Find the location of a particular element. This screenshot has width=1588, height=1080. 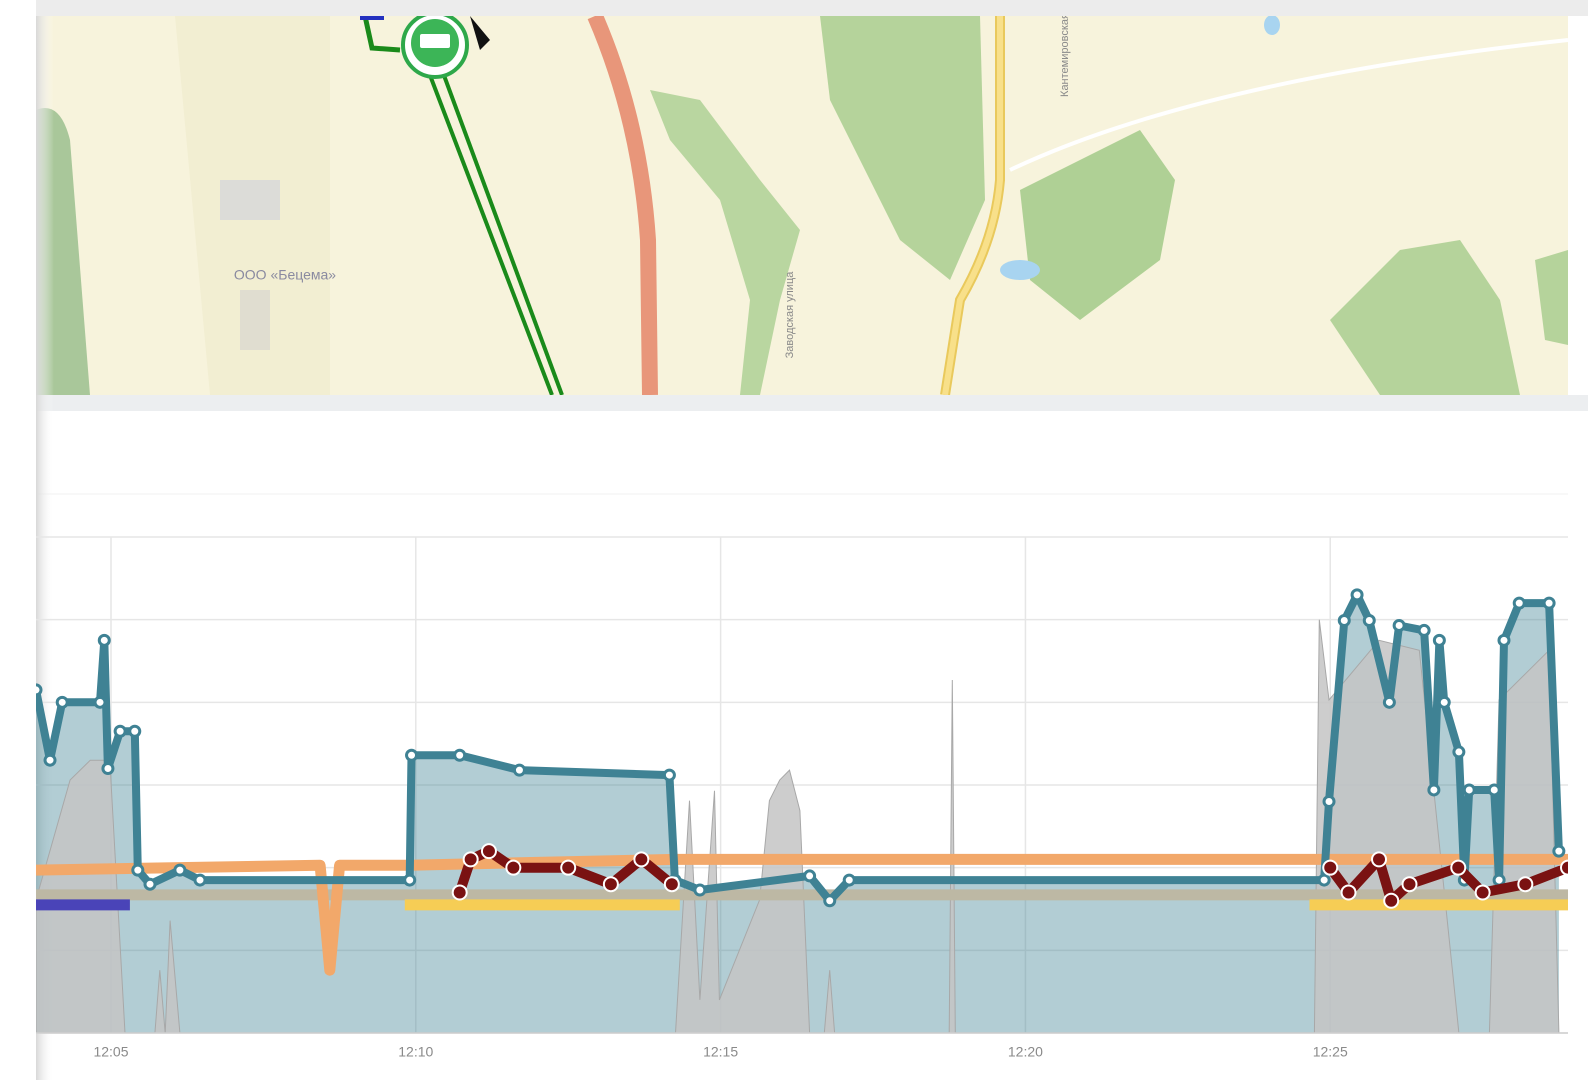

street-label: Заводская улица is located at coordinates (790, 315).